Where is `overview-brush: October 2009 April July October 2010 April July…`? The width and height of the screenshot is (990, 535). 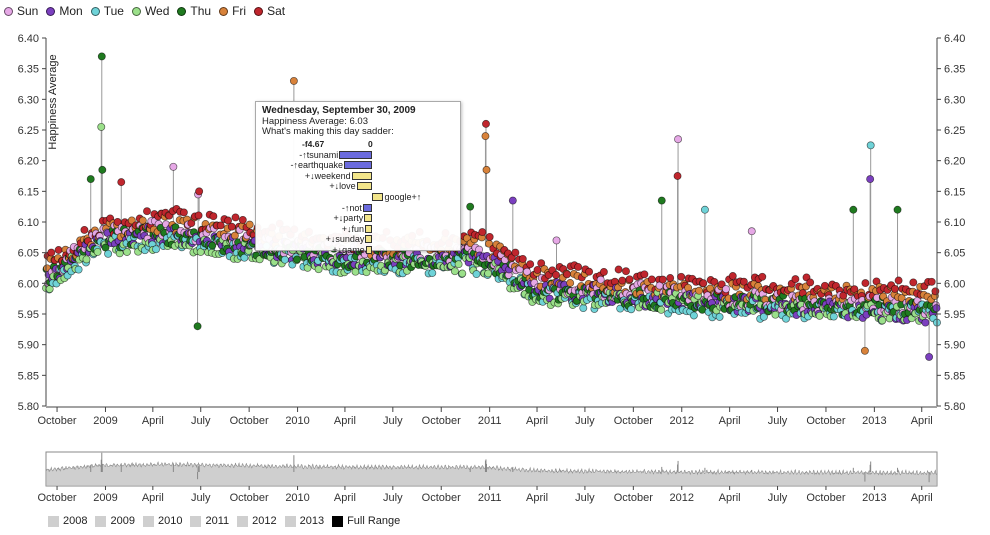 overview-brush: October 2009 April July October 2010 April July… is located at coordinates (487, 477).